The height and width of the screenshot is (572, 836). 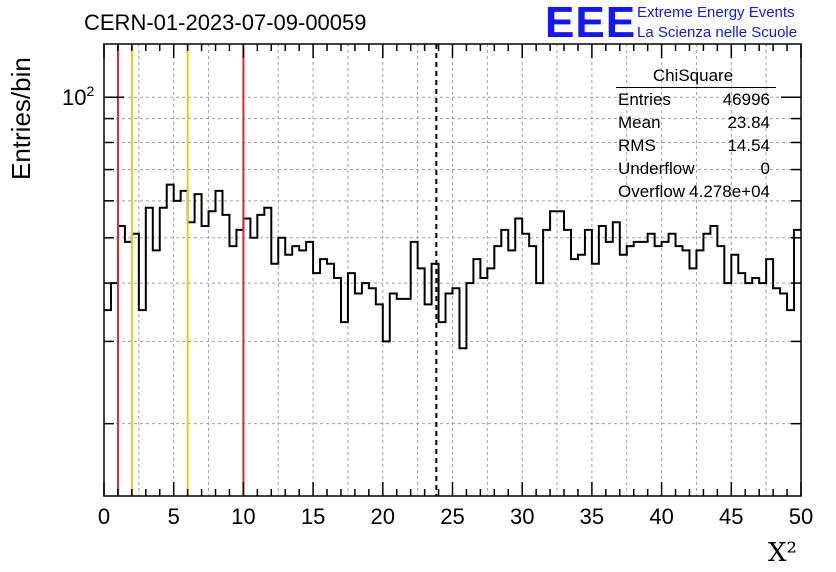 I want to click on chart-title: CERN-01-2023-07-09-00059, so click(x=225, y=22).